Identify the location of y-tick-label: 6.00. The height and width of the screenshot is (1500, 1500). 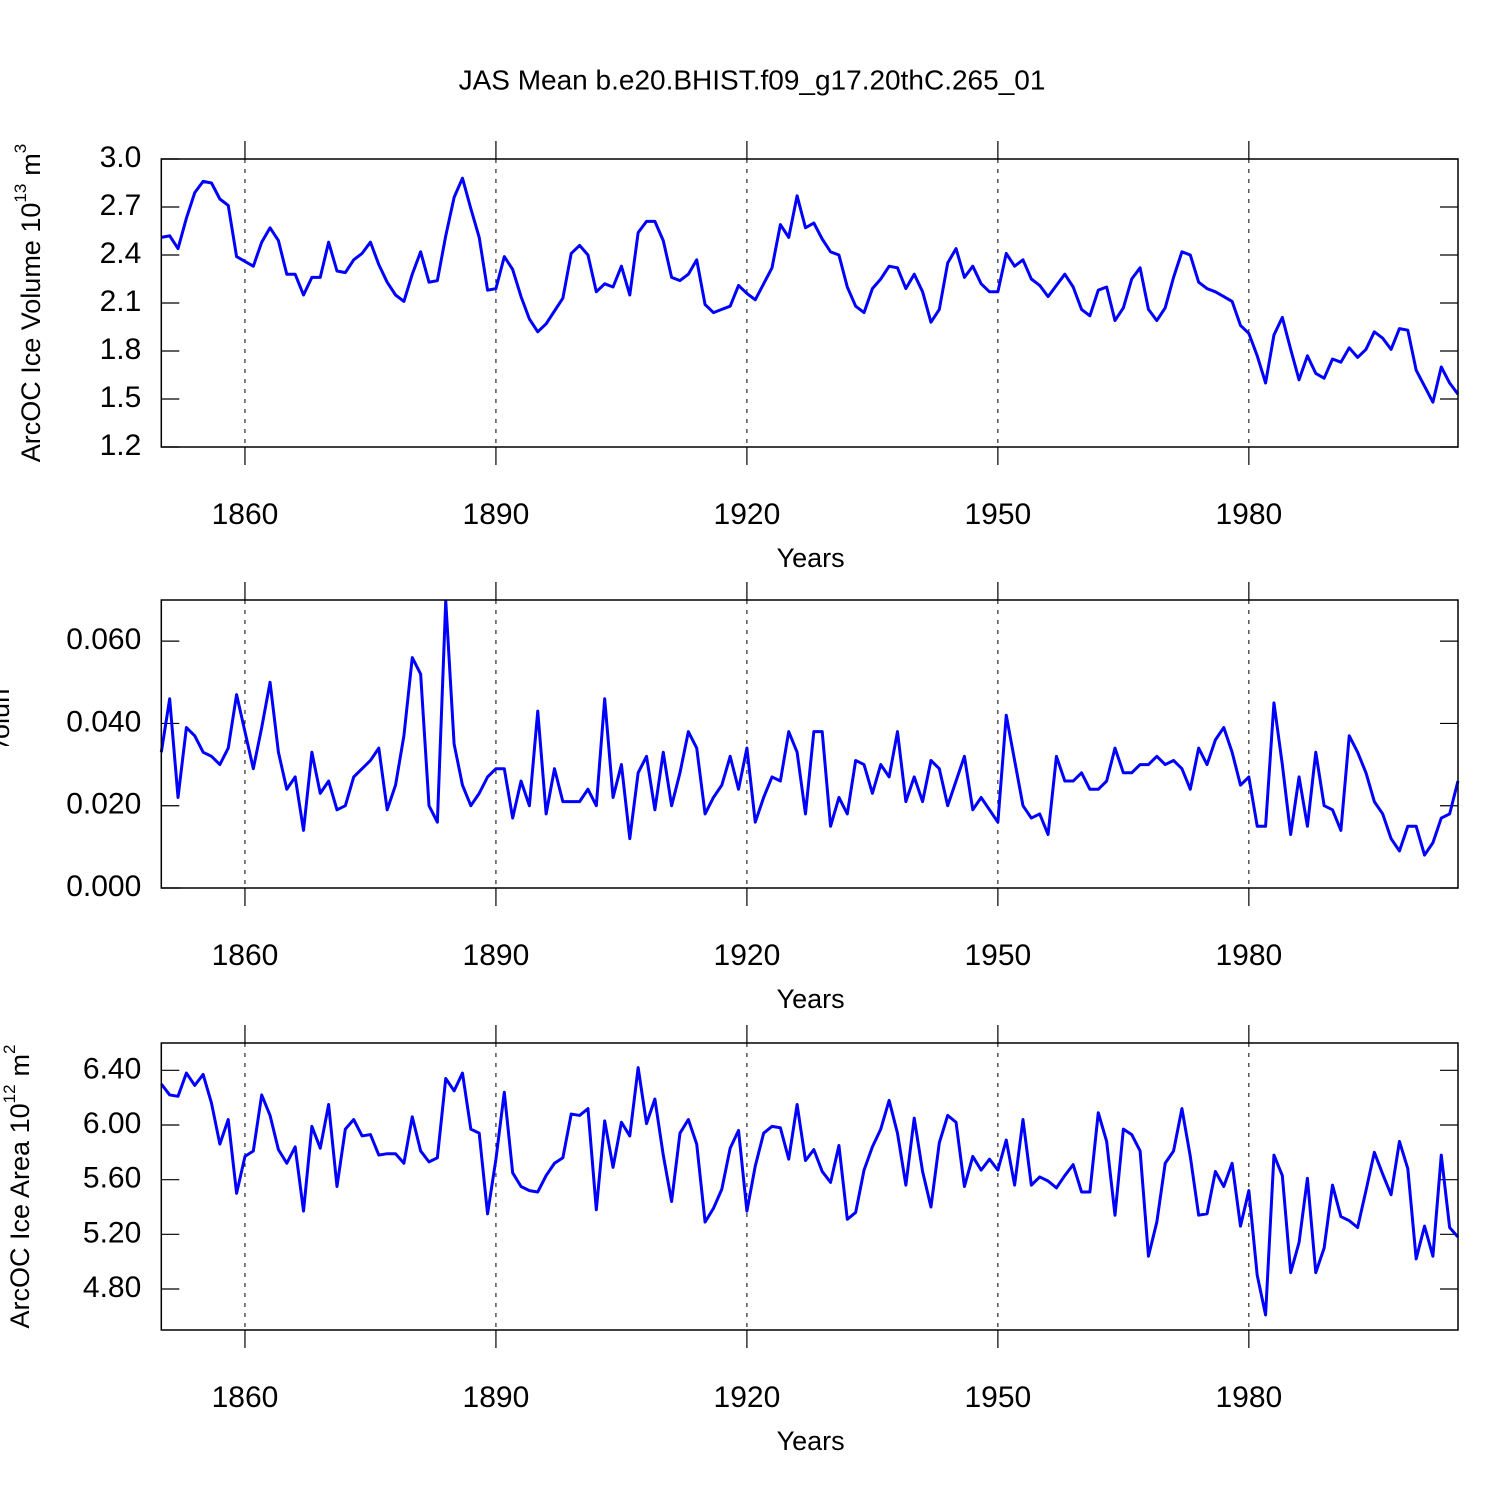
(112, 1123).